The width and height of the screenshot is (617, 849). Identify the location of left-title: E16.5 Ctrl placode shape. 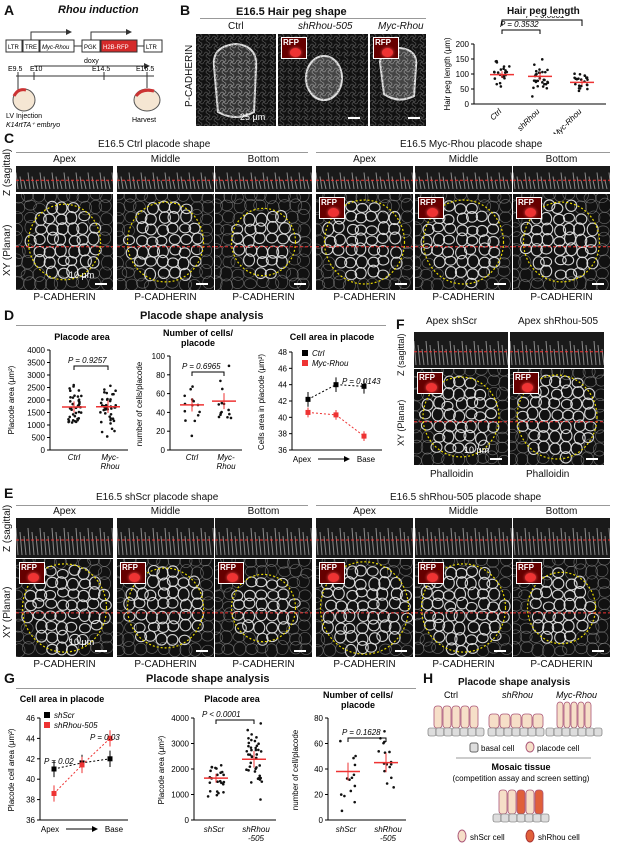
(154, 144).